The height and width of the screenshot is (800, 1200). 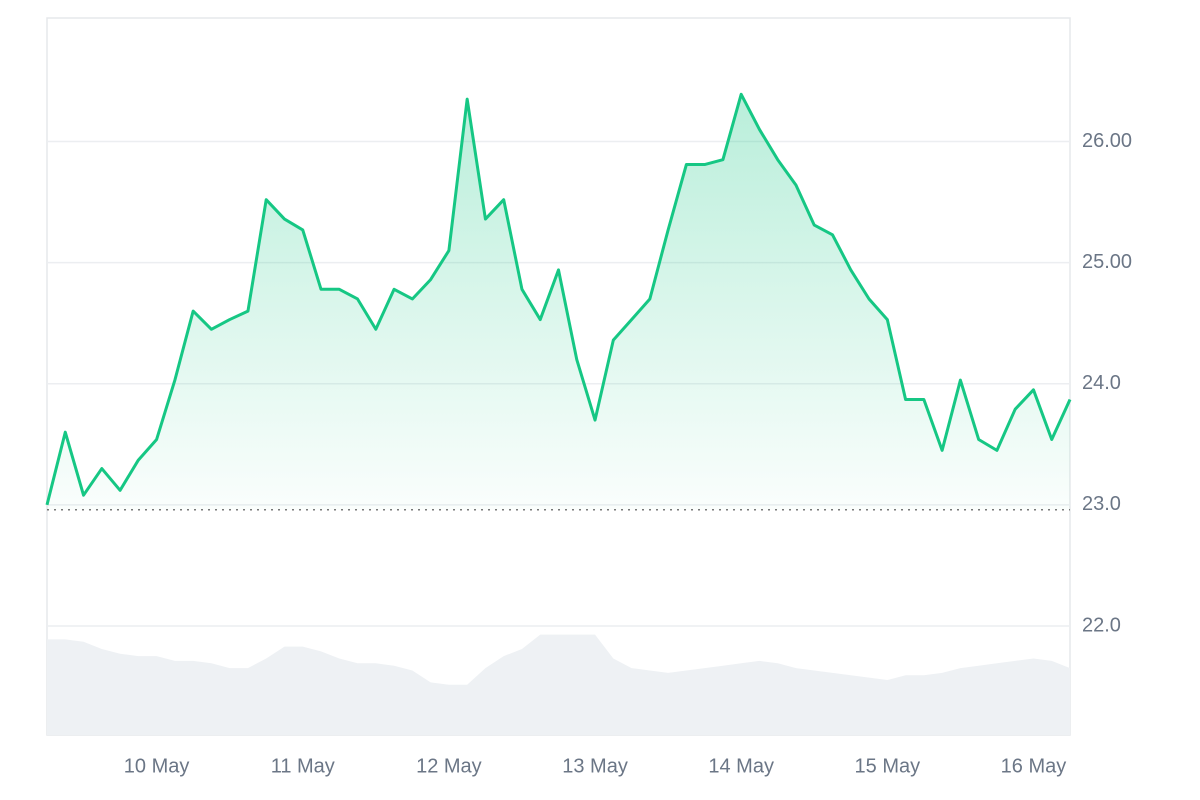 What do you see at coordinates (558, 684) in the screenshot?
I see `volume-area` at bounding box center [558, 684].